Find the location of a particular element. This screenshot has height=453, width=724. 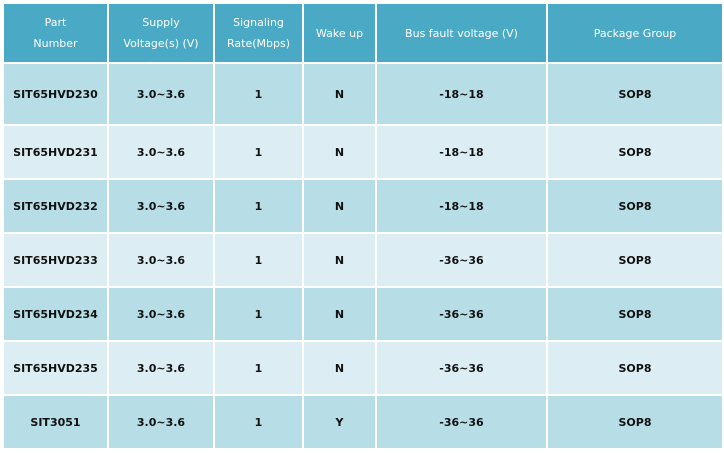

header-signaling-rate: Signaling Rate(Mbps) is located at coordinates (258, 33).